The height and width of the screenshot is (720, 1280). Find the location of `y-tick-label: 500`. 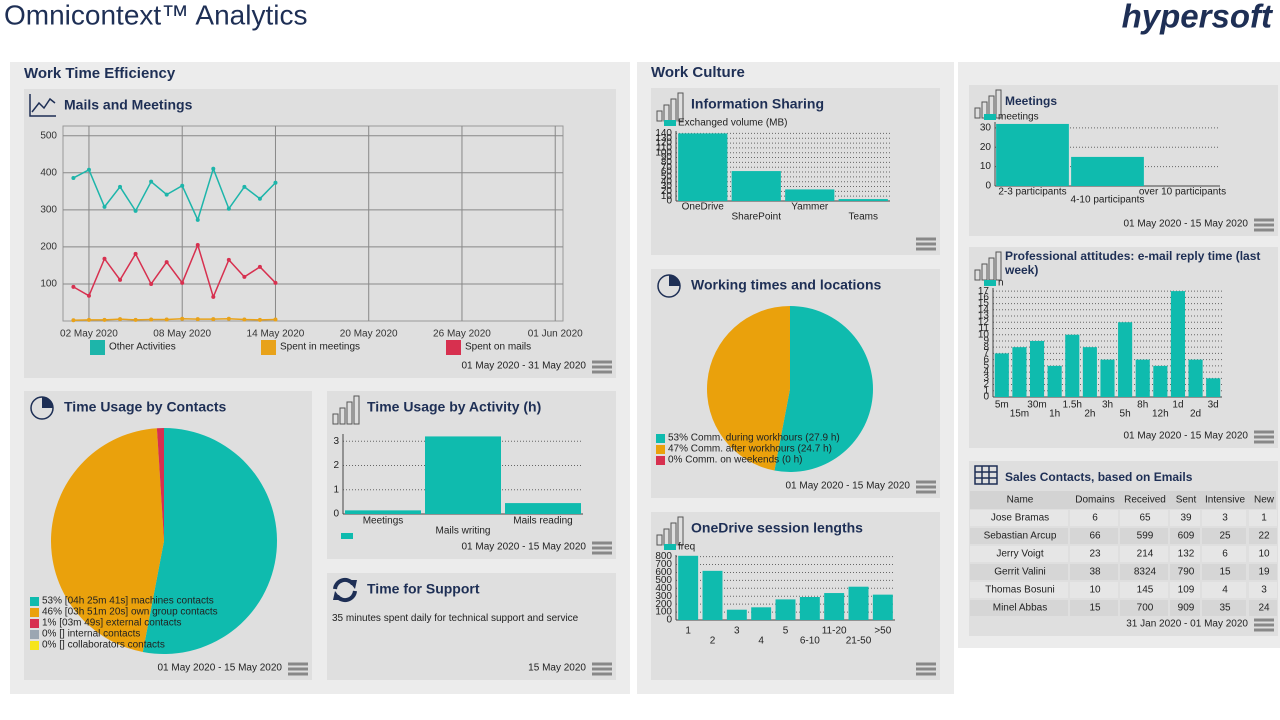

y-tick-label: 500 is located at coordinates (663, 580).